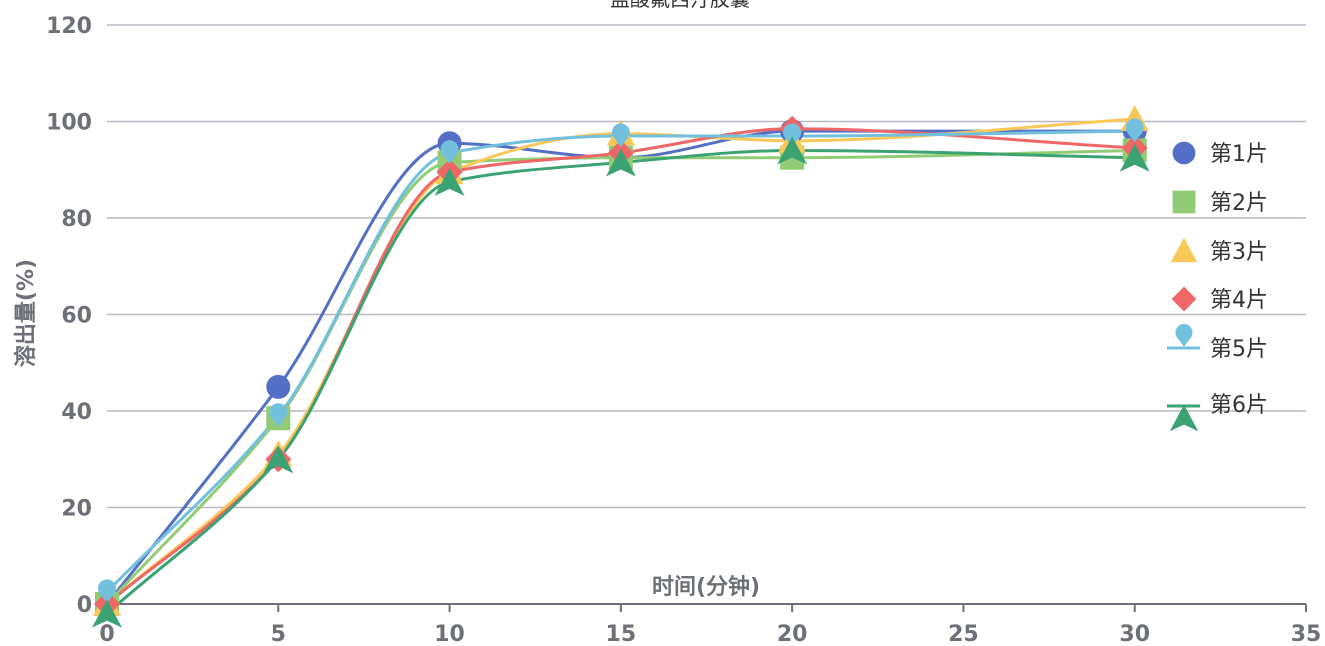 The height and width of the screenshot is (646, 1325). Describe the element at coordinates (278, 632) in the screenshot. I see `x-tick-label: 5` at that location.